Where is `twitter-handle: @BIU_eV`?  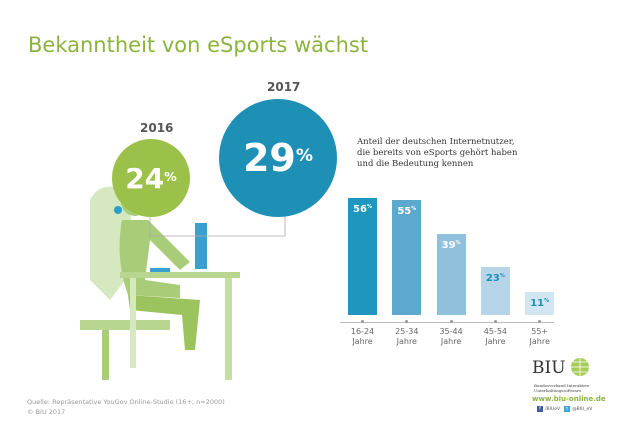
twitter-handle: @BIU_eV is located at coordinates (582, 409).